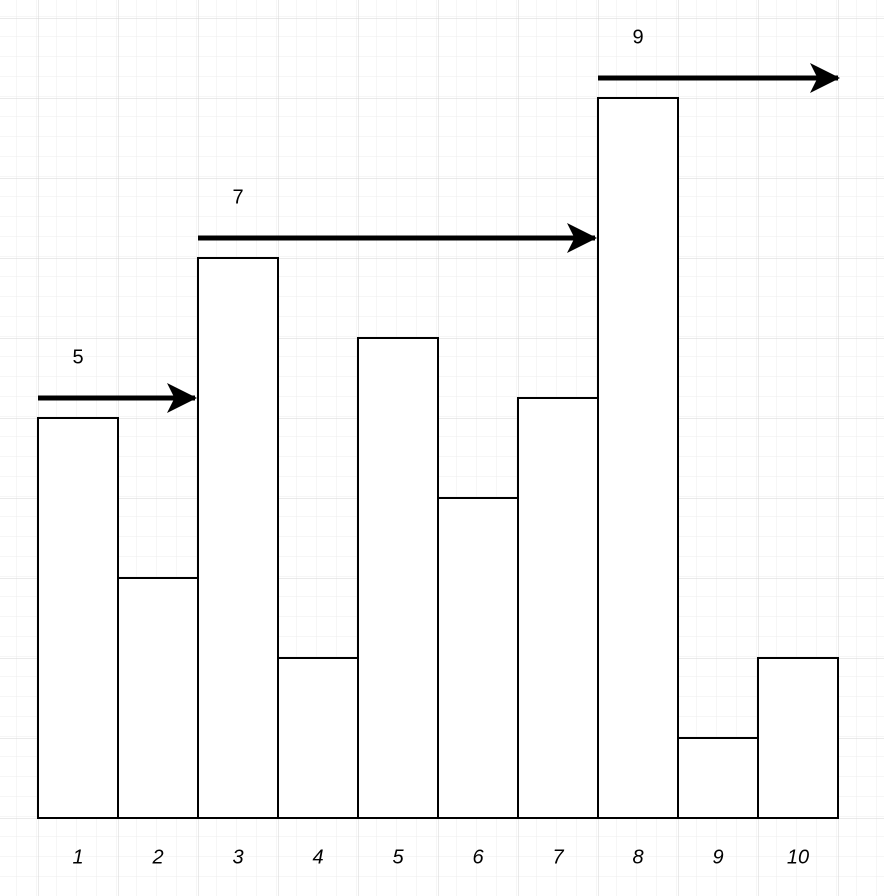 This screenshot has height=896, width=884. I want to click on category-label: 4, so click(317, 857).